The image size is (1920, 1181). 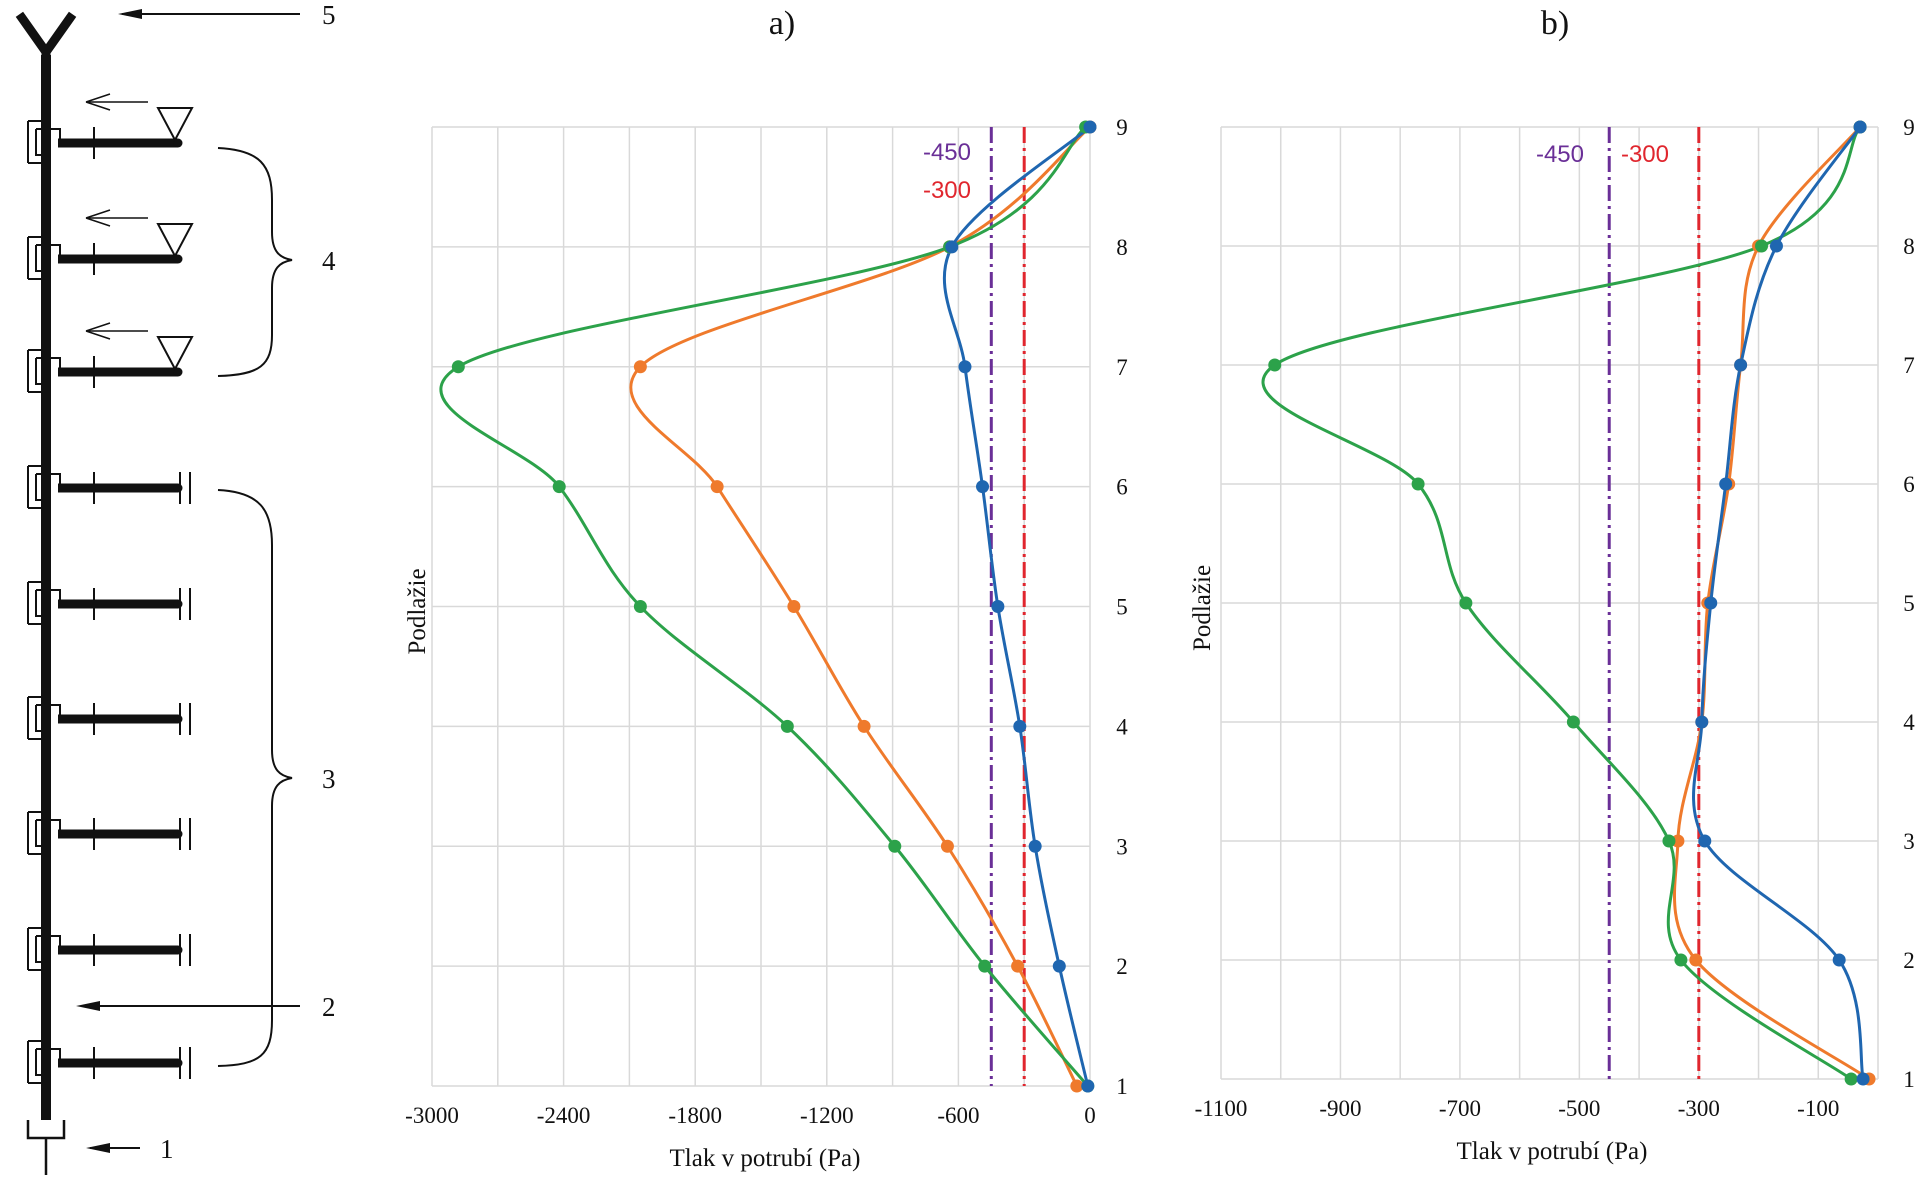 What do you see at coordinates (1122, 726) in the screenshot?
I see `chartA-y-tick-label: 4` at bounding box center [1122, 726].